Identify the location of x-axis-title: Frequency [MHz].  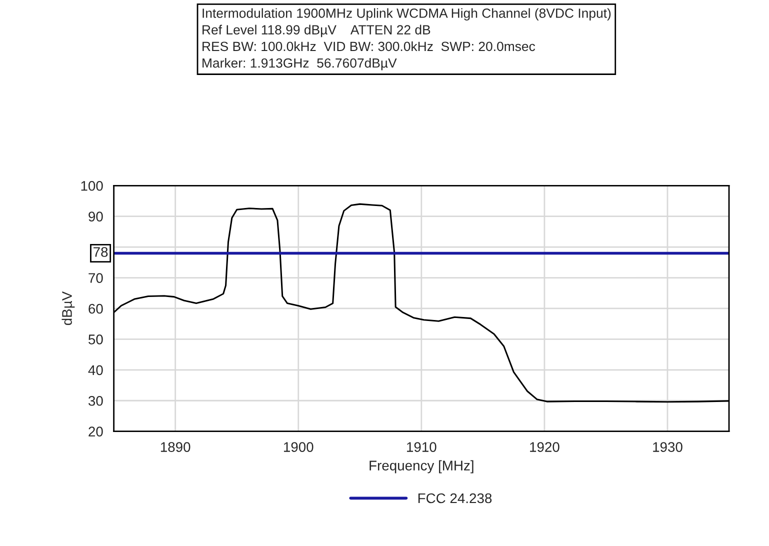
(422, 467).